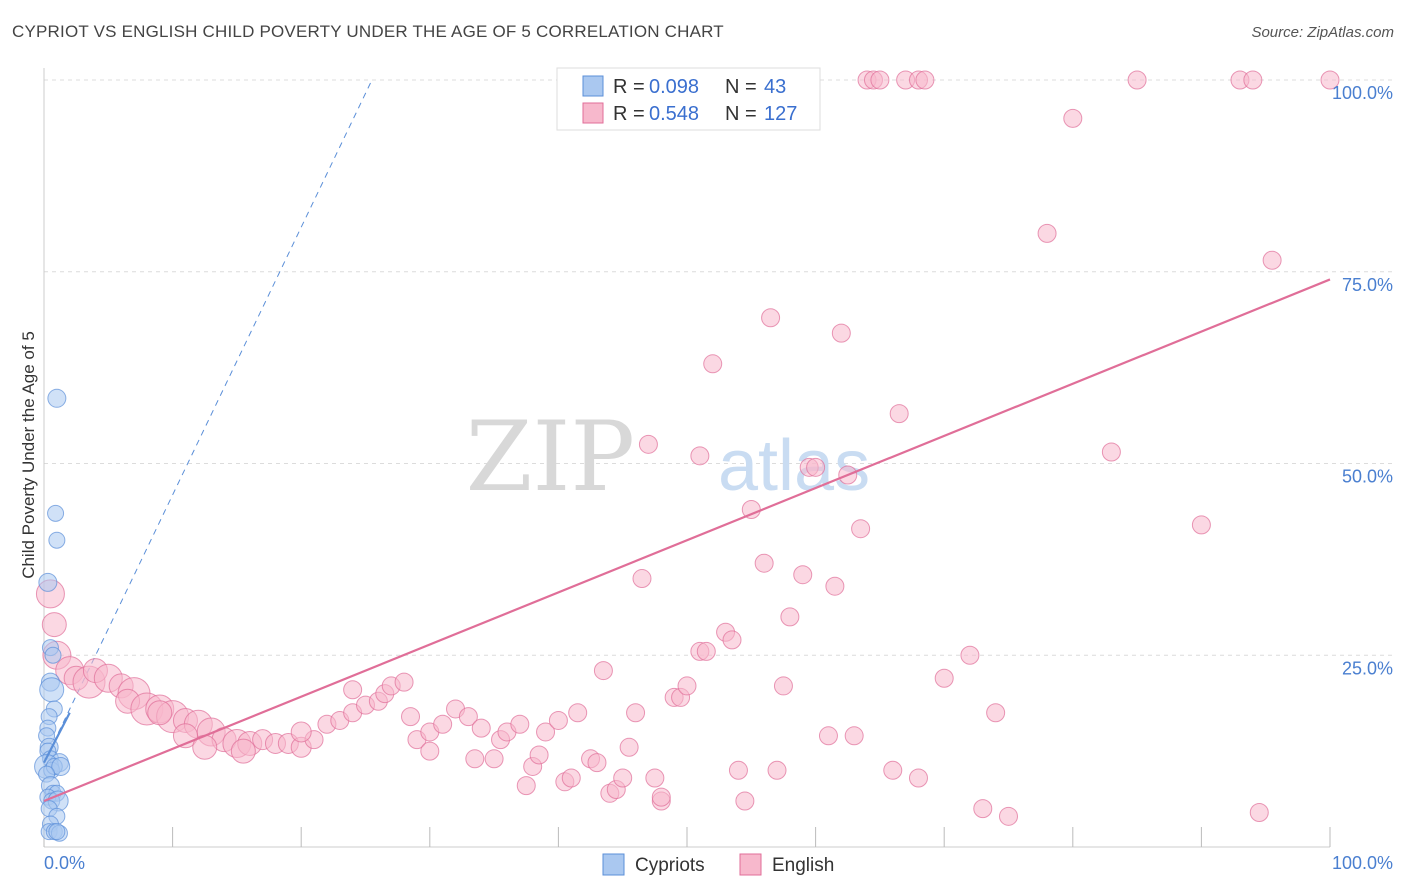 The width and height of the screenshot is (1406, 892). I want to click on source-label: Source: ZipAtlas.com, so click(1322, 32).